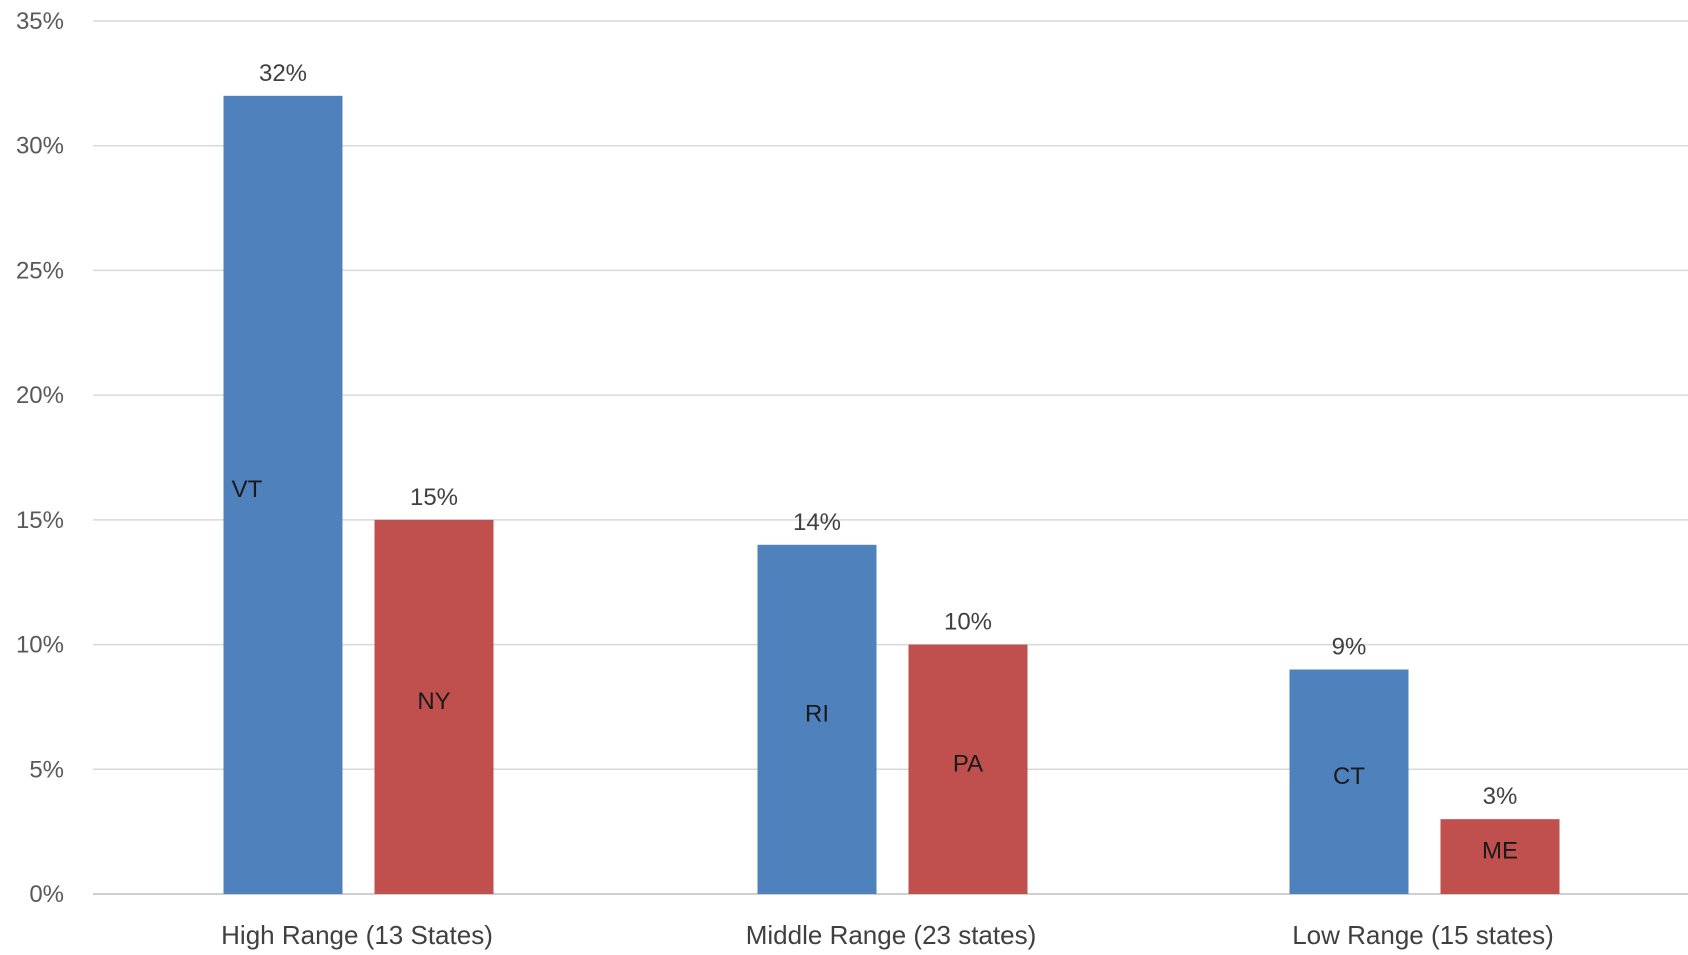  I want to click on y-tick-label: 15%, so click(40, 520).